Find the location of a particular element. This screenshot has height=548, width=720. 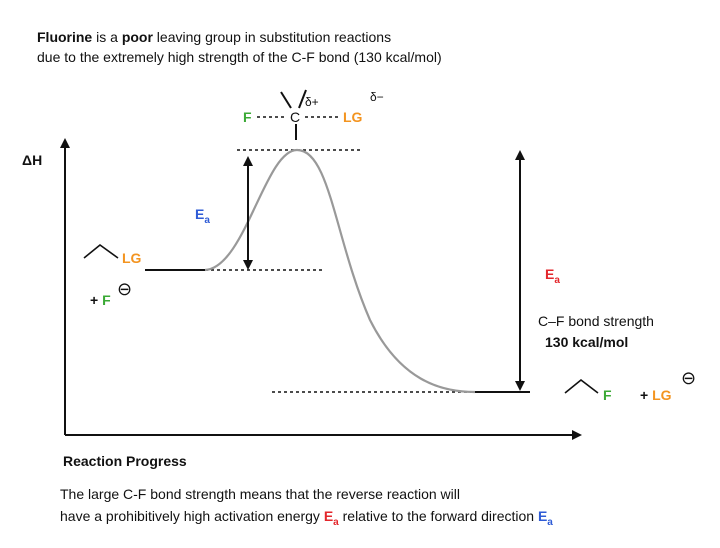

text: relative to the forward direction is located at coordinates (438, 516).